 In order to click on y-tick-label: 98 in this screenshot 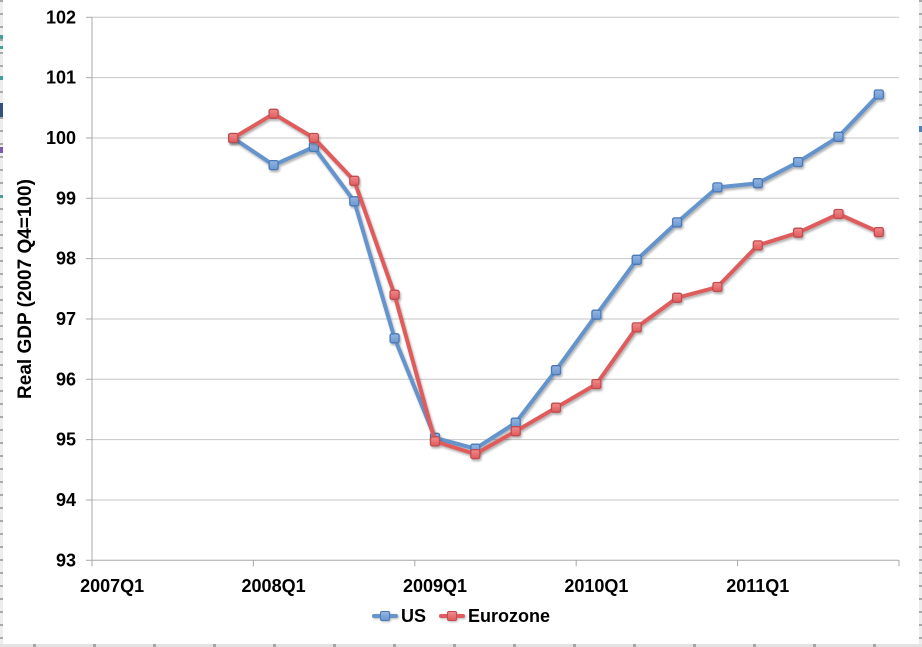, I will do `click(66, 259)`.